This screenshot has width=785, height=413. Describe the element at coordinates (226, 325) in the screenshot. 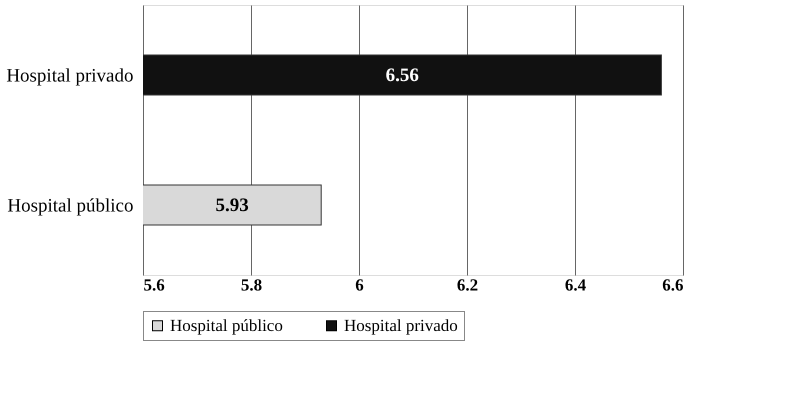

I see `legend-label: Hospital público` at that location.